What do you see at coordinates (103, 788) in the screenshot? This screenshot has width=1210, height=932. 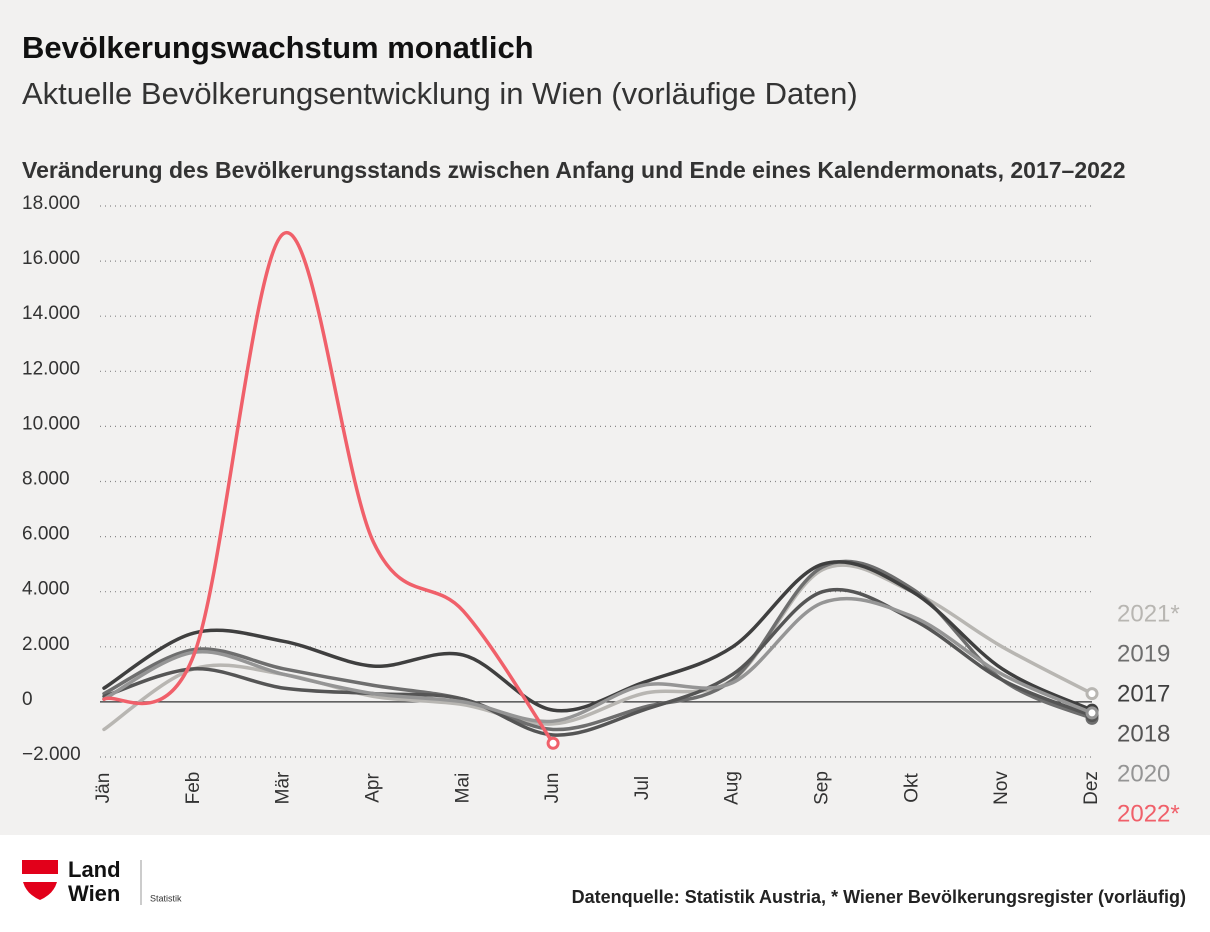 I see `x-tick-label: Jän` at bounding box center [103, 788].